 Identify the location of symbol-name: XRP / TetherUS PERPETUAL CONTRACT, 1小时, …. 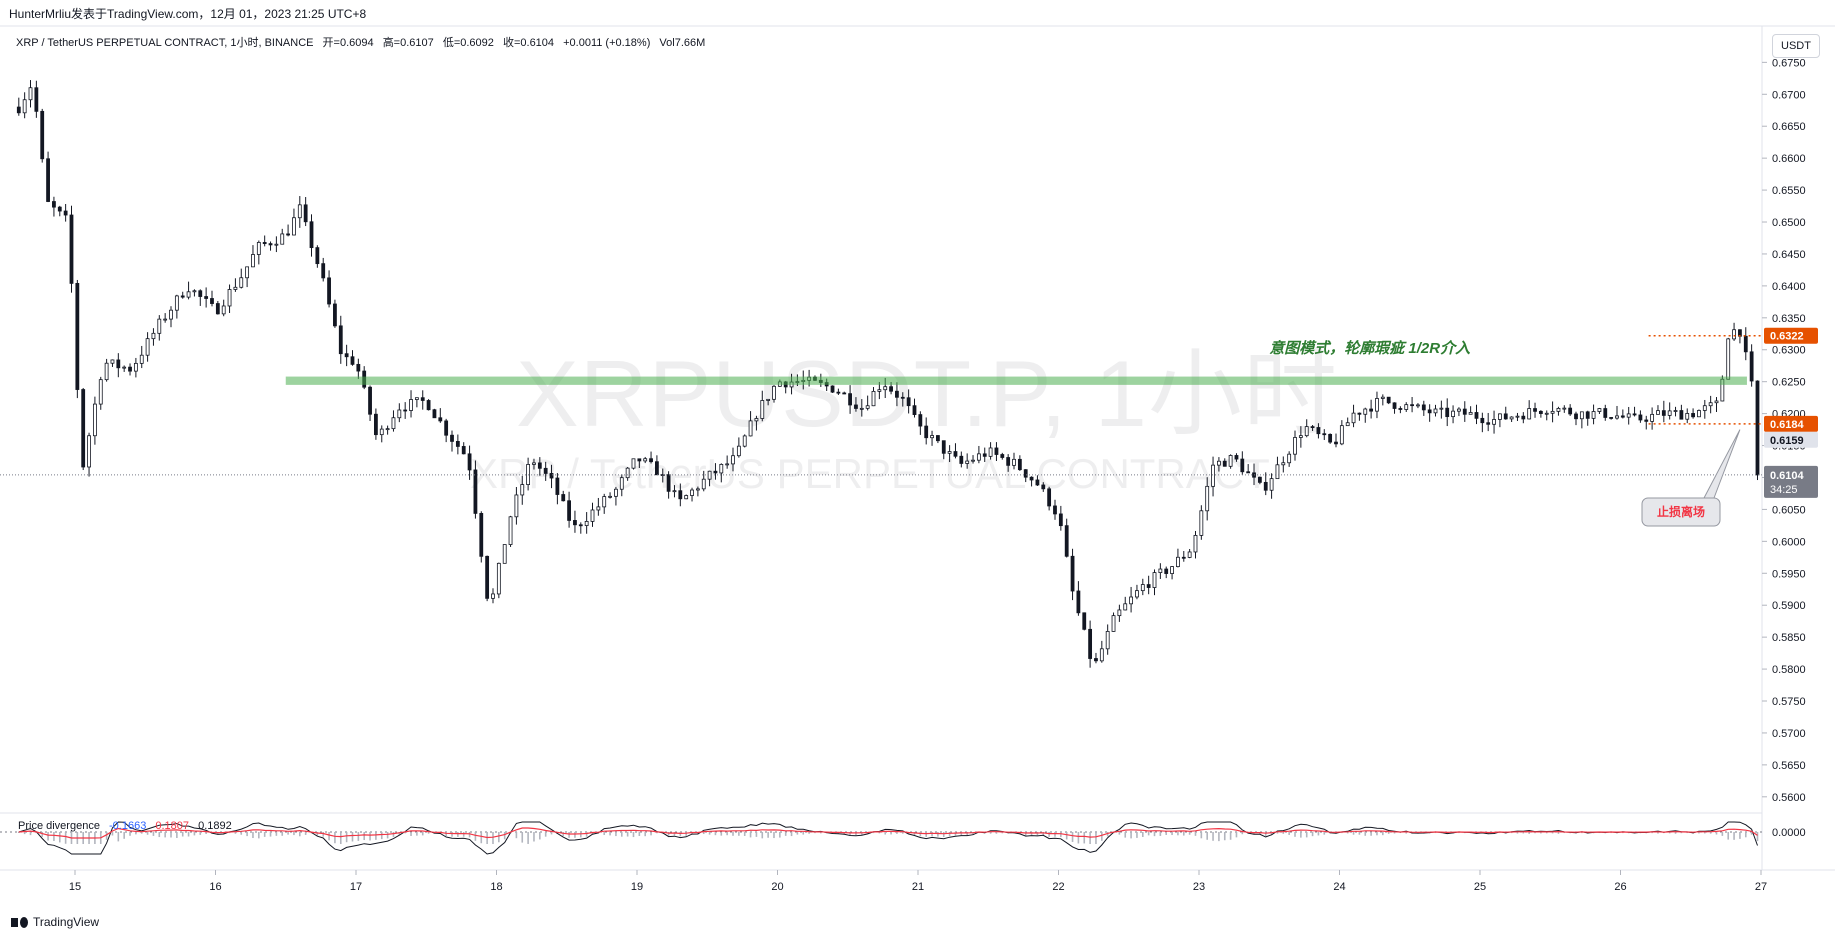
(165, 43).